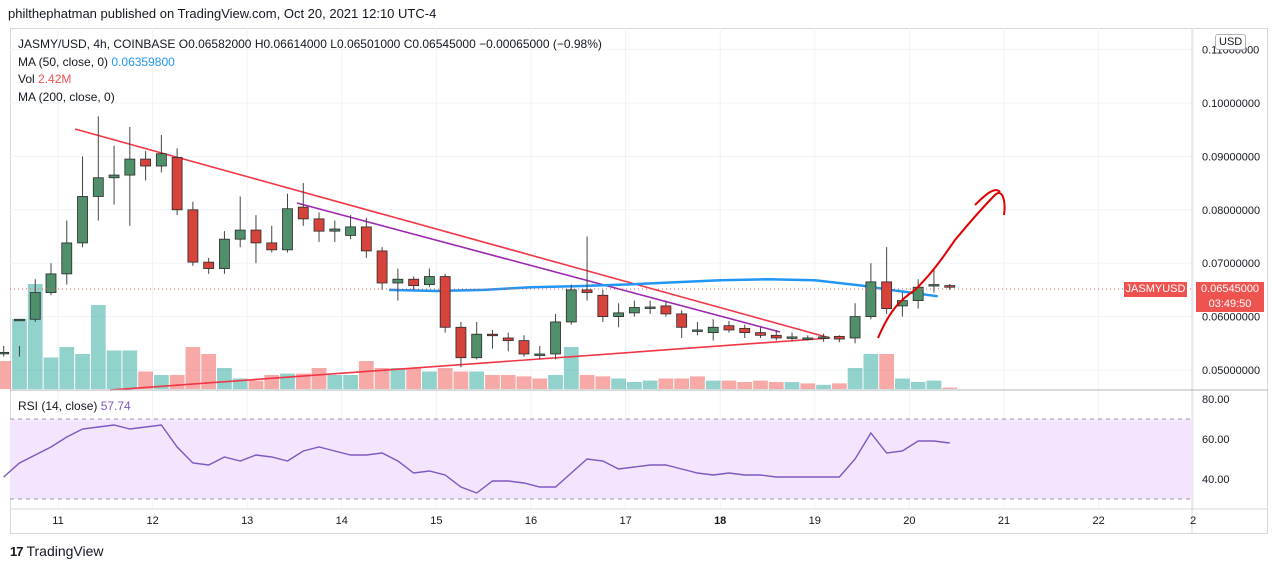 The height and width of the screenshot is (569, 1280). I want to click on time-tick-label: 2, so click(1193, 521).